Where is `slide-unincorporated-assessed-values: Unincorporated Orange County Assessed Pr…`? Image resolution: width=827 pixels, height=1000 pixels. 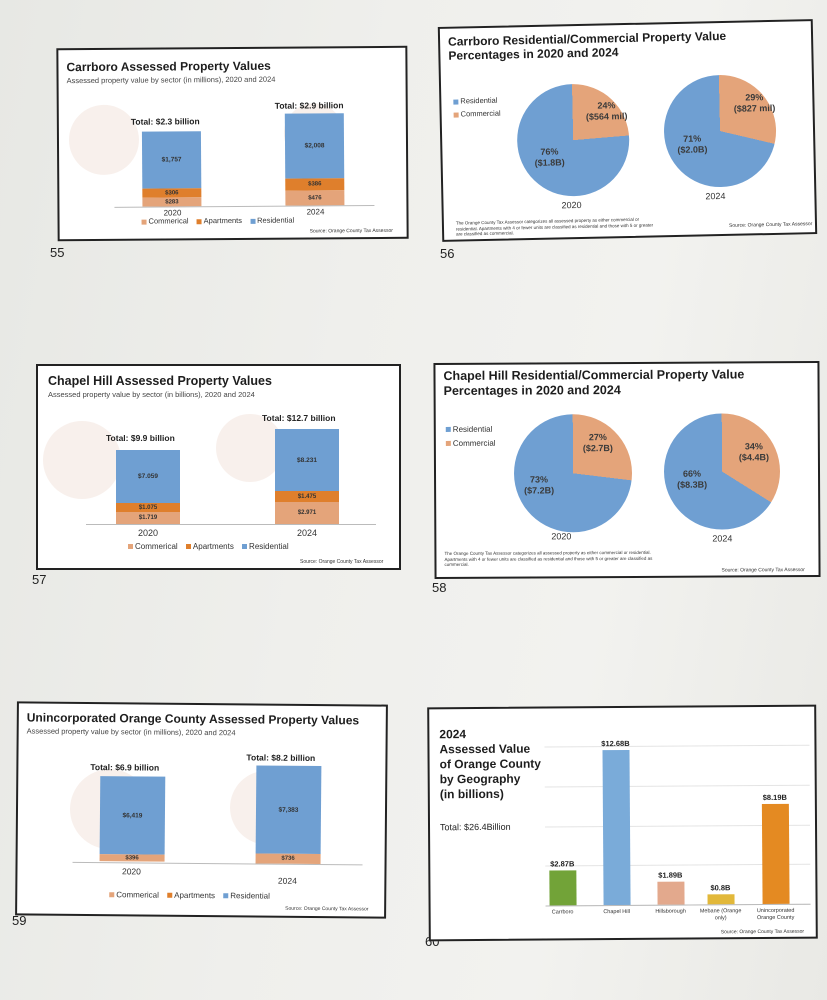
slide-unincorporated-assessed-values: Unincorporated Orange County Assessed Pr… is located at coordinates (201, 810).